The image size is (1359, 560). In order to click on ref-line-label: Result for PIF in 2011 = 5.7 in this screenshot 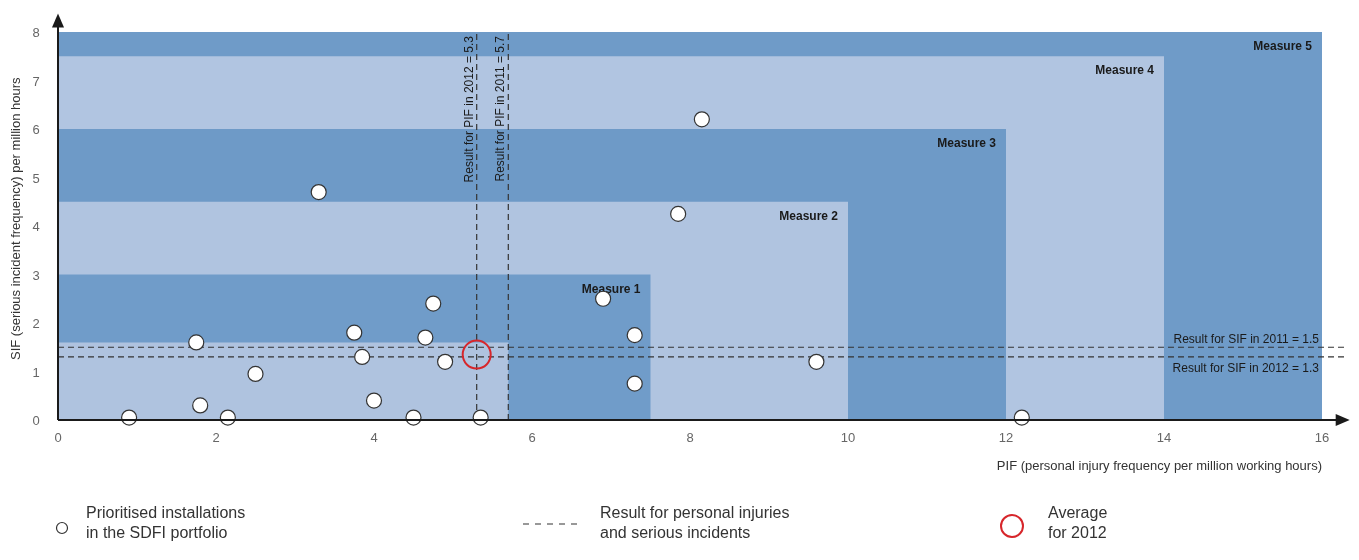, I will do `click(500, 108)`.